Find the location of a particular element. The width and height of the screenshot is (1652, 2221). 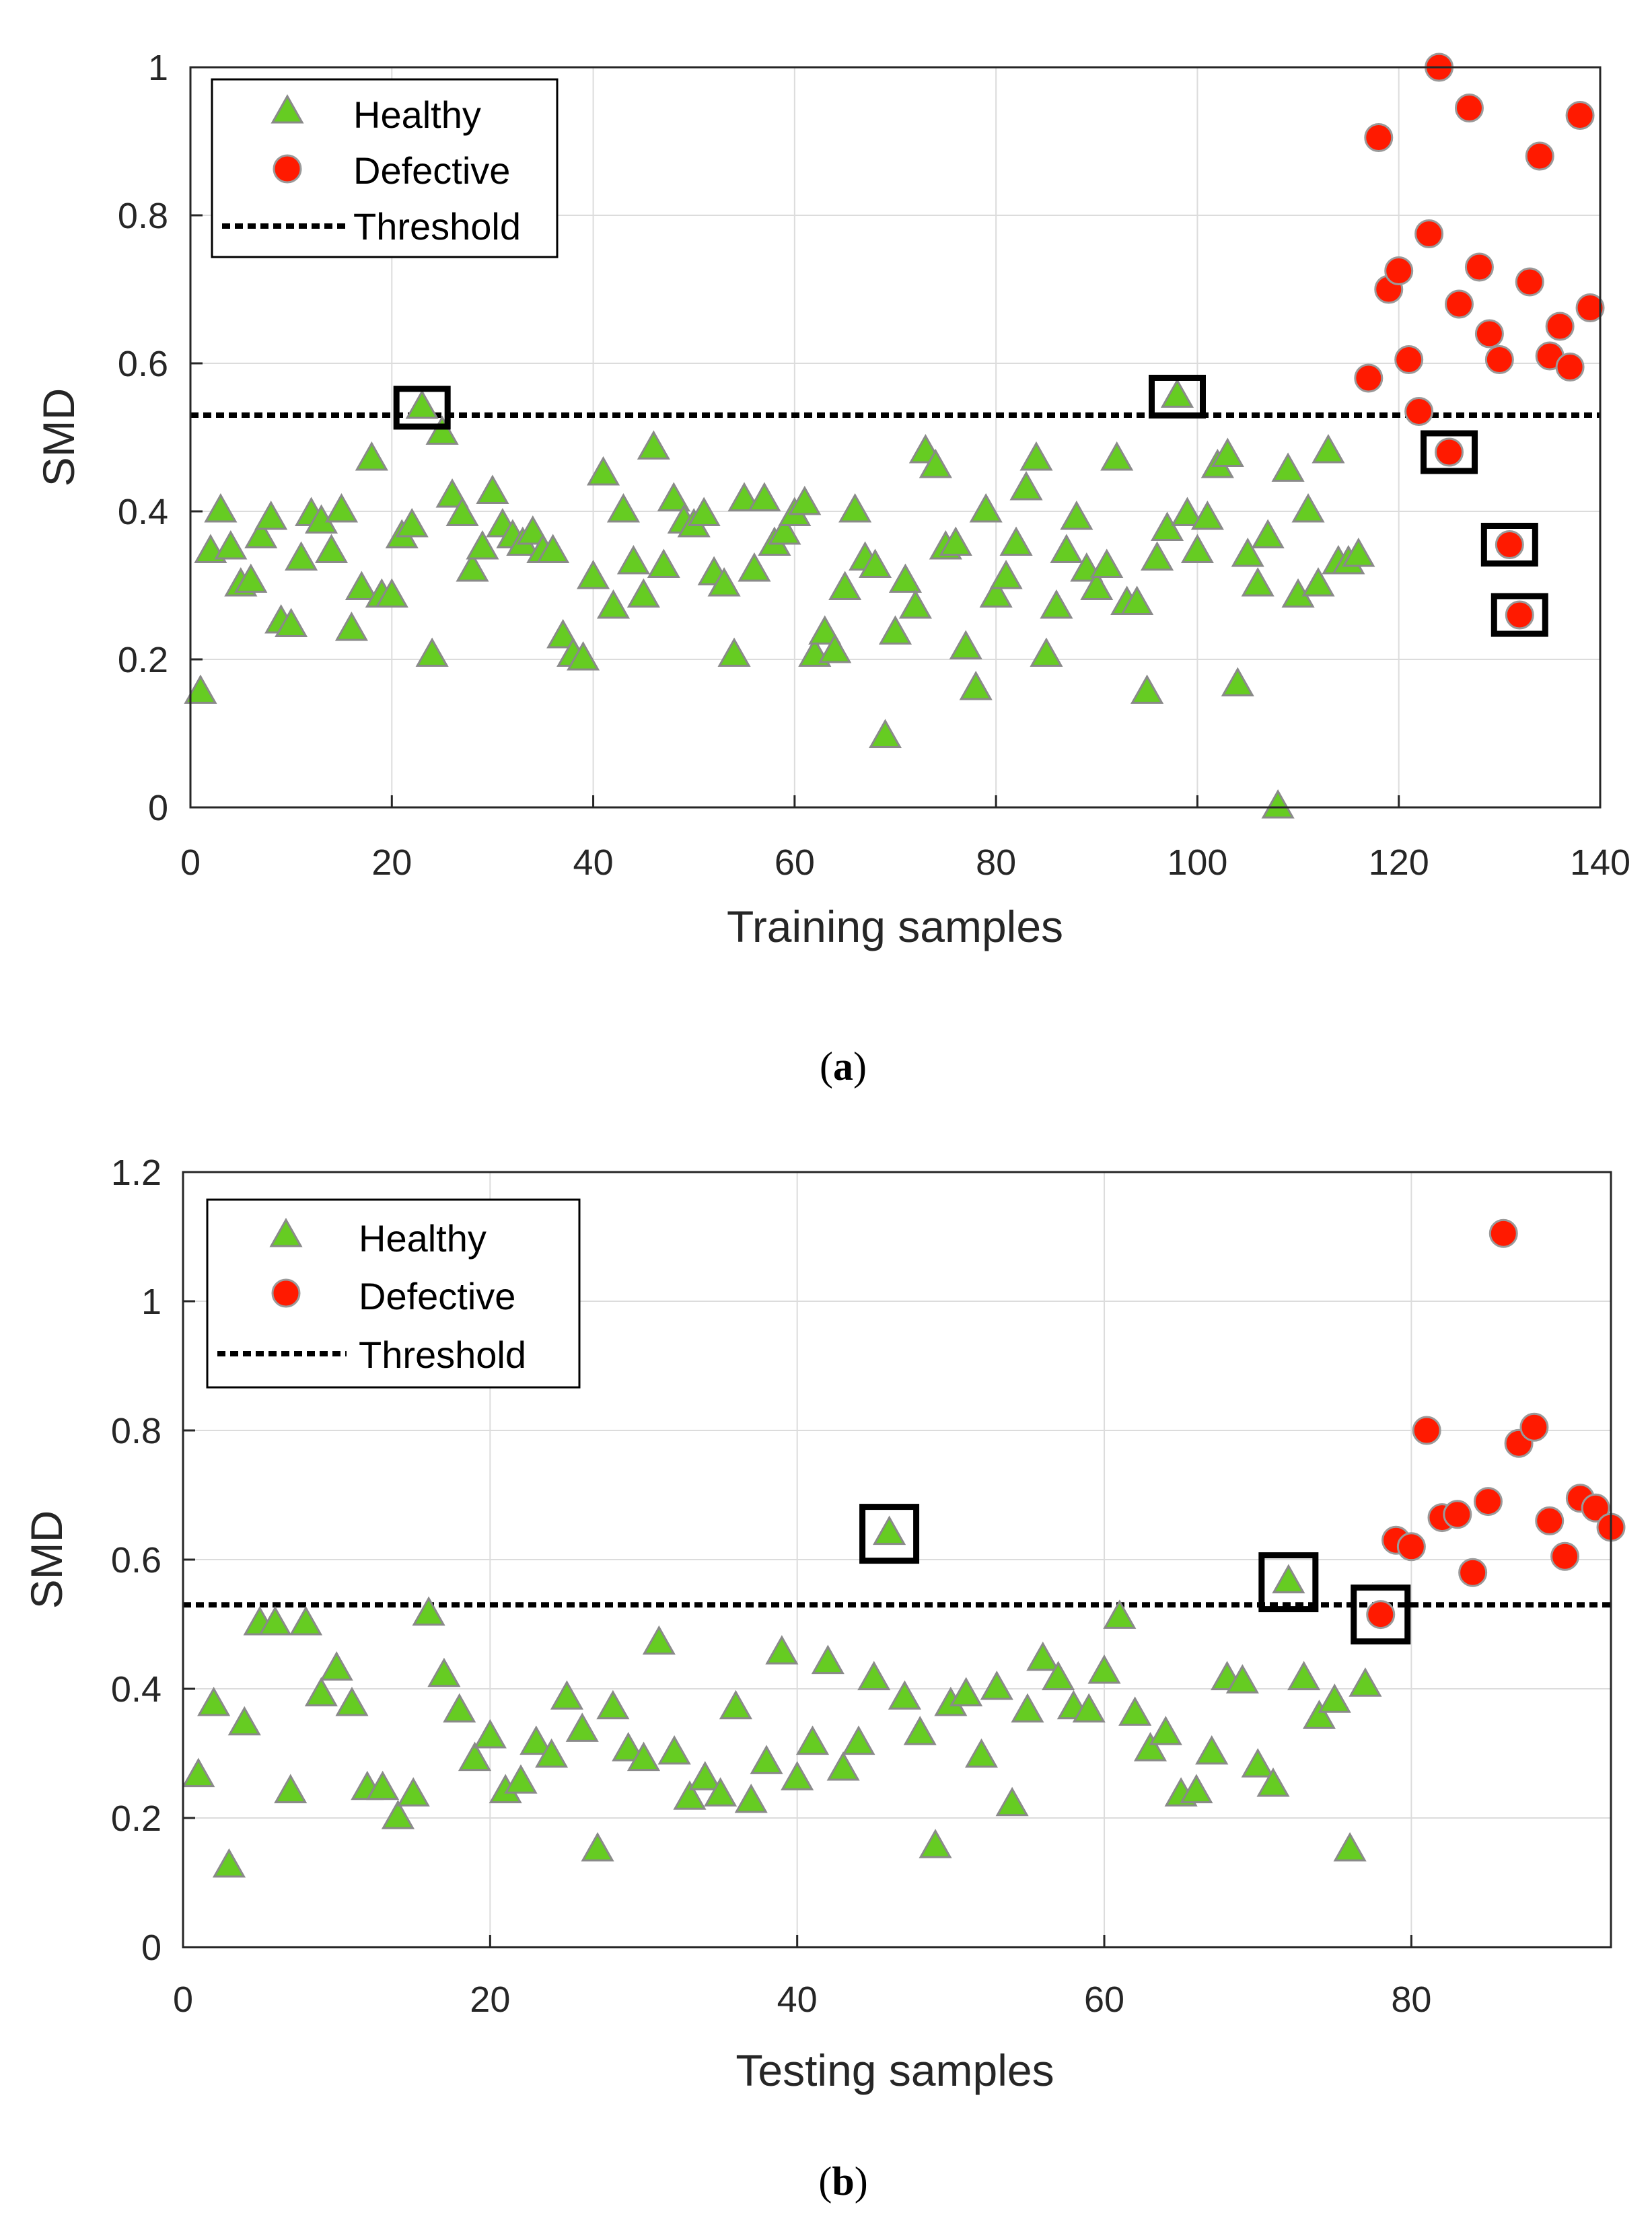

legend-defective-label-b: Defective is located at coordinates (437, 1296).